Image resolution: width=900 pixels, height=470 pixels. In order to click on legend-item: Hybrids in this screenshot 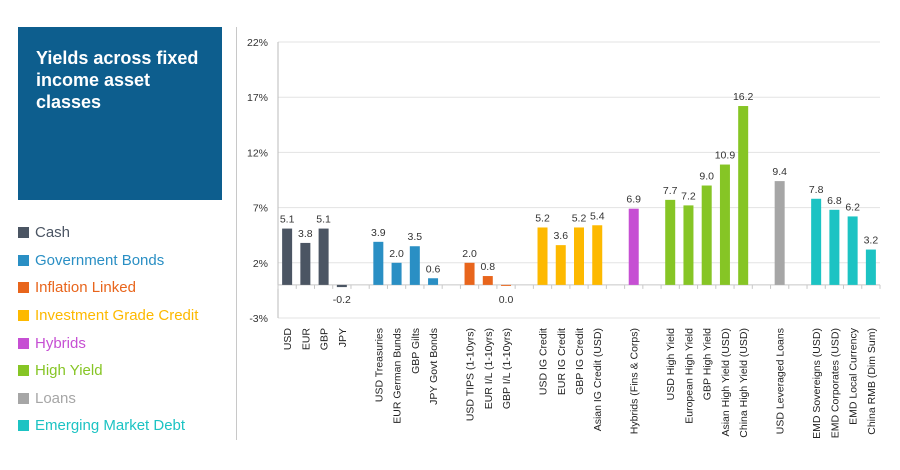, I will do `click(108, 343)`.